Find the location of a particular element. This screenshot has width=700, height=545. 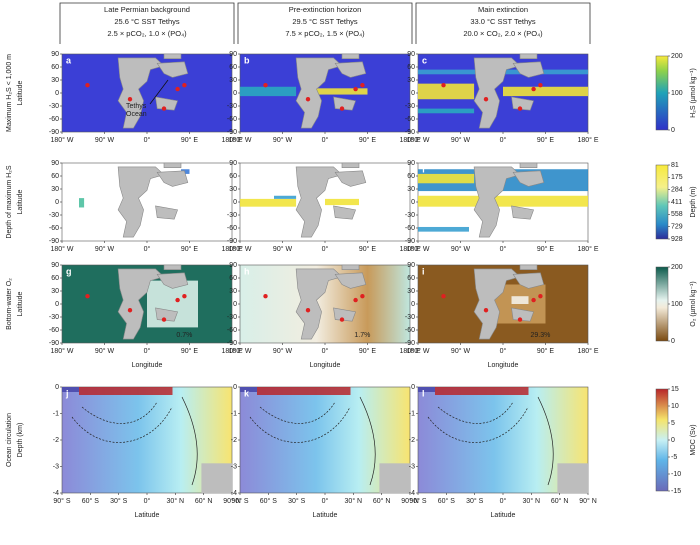

column-forcing: 7.5 × pCO₂, 1.5 × (PO₄) is located at coordinates (325, 33).